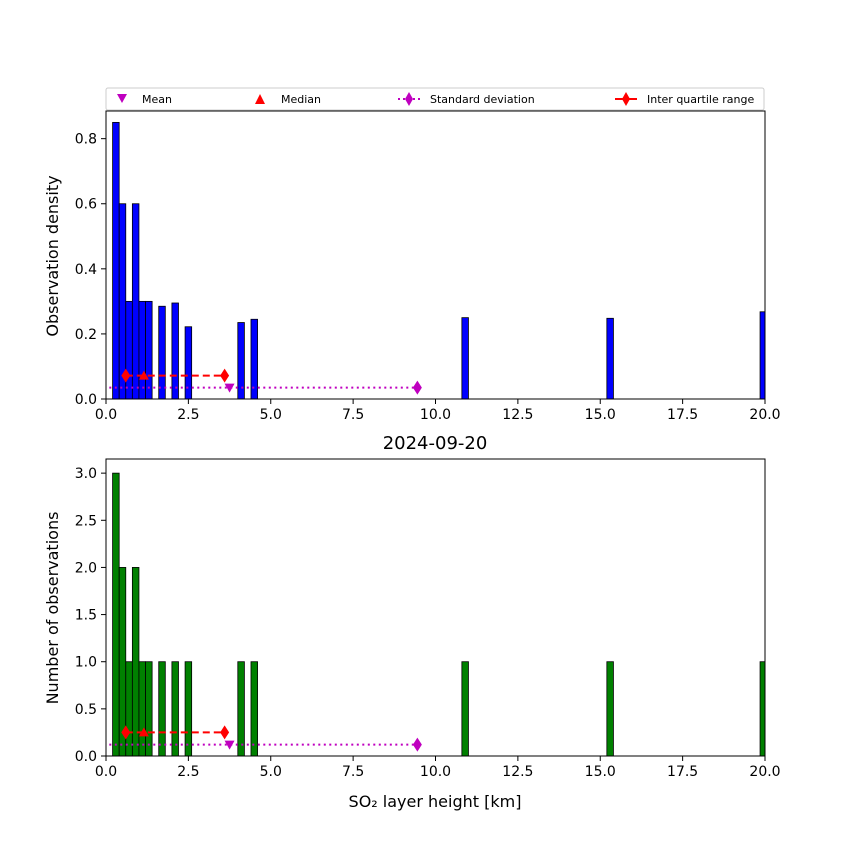  I want to click on mean-marker-icon, so click(122, 98).